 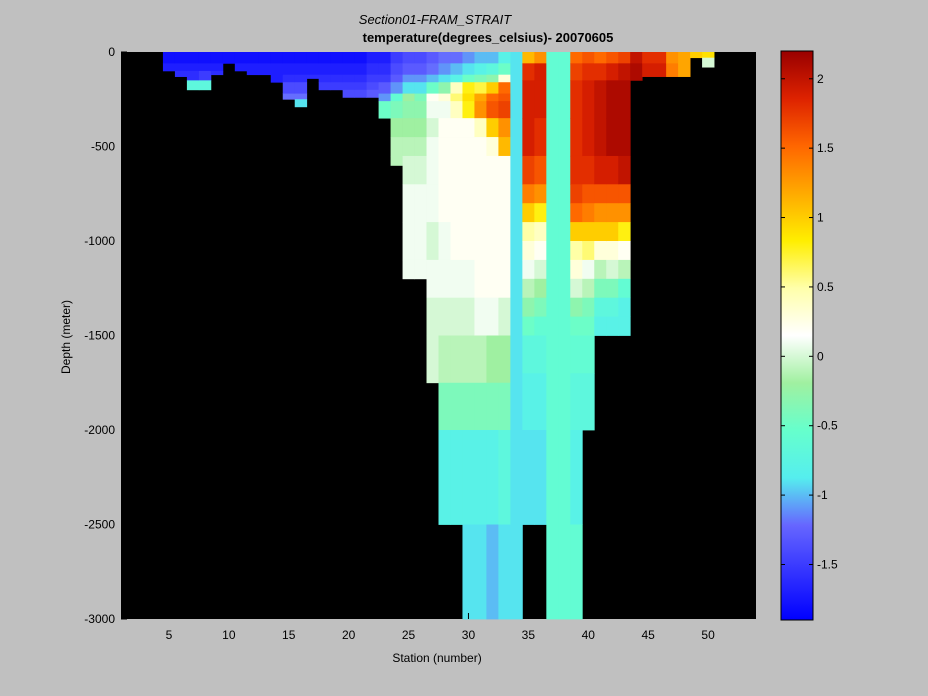 What do you see at coordinates (229, 635) in the screenshot?
I see `x-tick-label: 10` at bounding box center [229, 635].